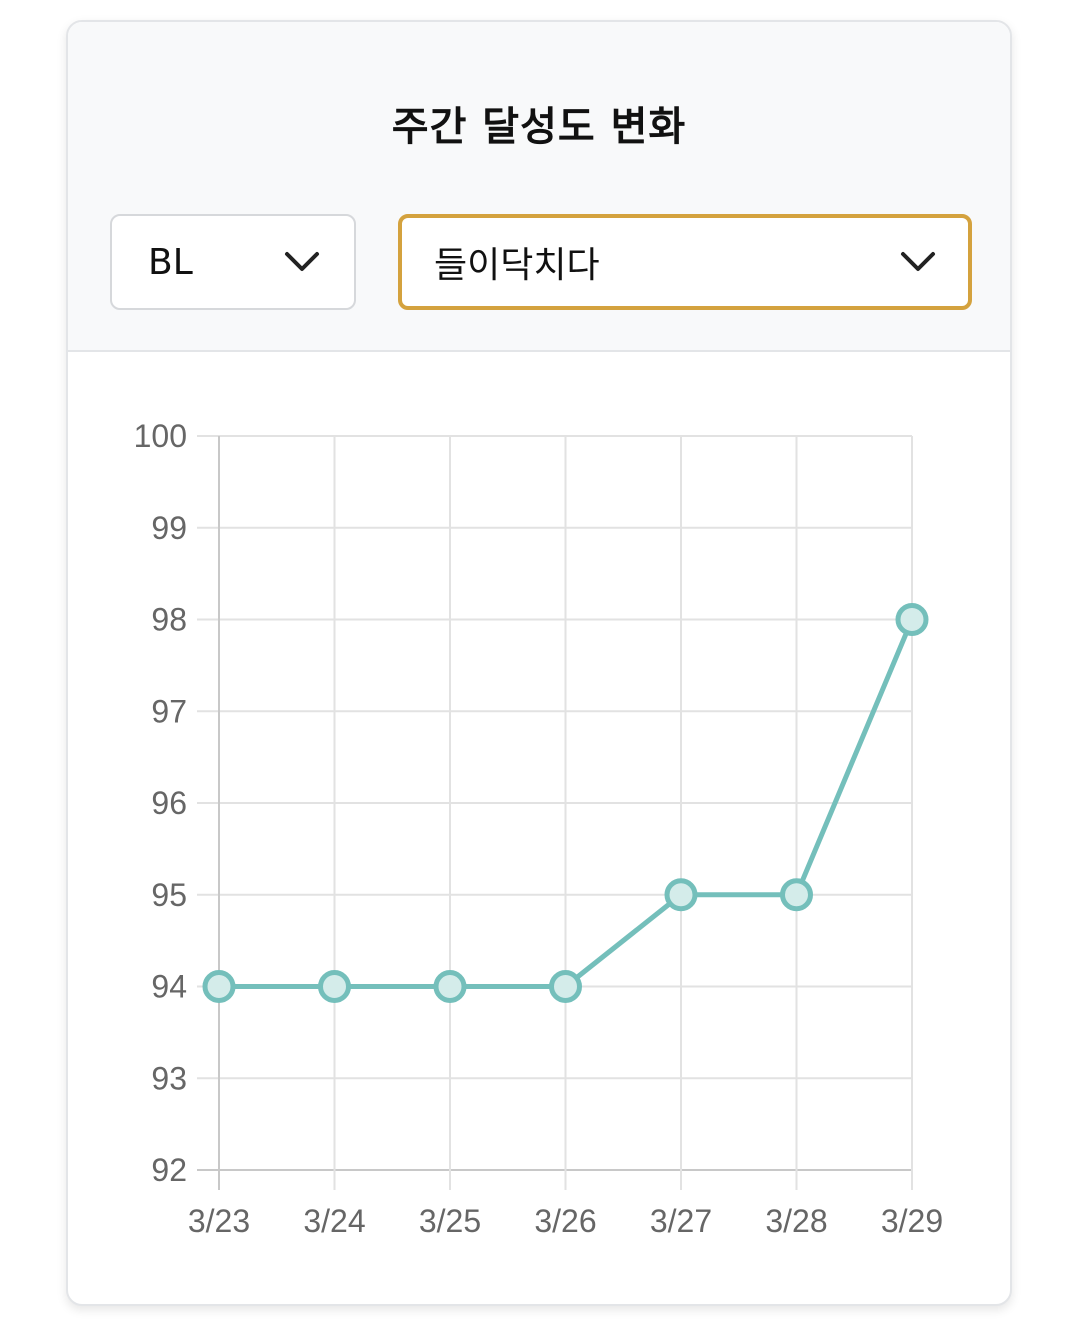 Image resolution: width=1080 pixels, height=1335 pixels. I want to click on item-select: 들이닥치다, so click(685, 262).